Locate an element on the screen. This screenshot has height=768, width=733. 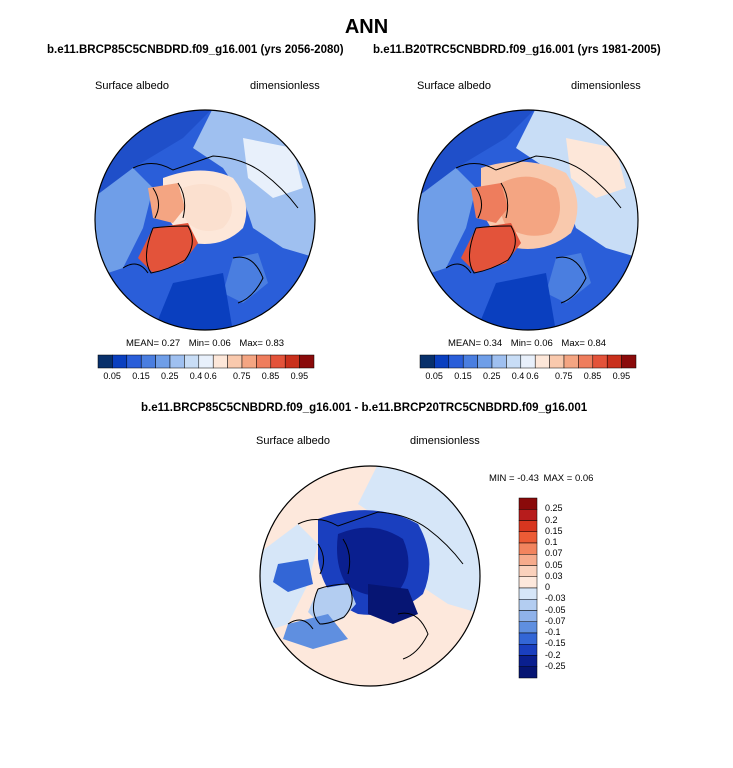
colorbar-tick-label: 0.2 is located at coordinates (551, 519).